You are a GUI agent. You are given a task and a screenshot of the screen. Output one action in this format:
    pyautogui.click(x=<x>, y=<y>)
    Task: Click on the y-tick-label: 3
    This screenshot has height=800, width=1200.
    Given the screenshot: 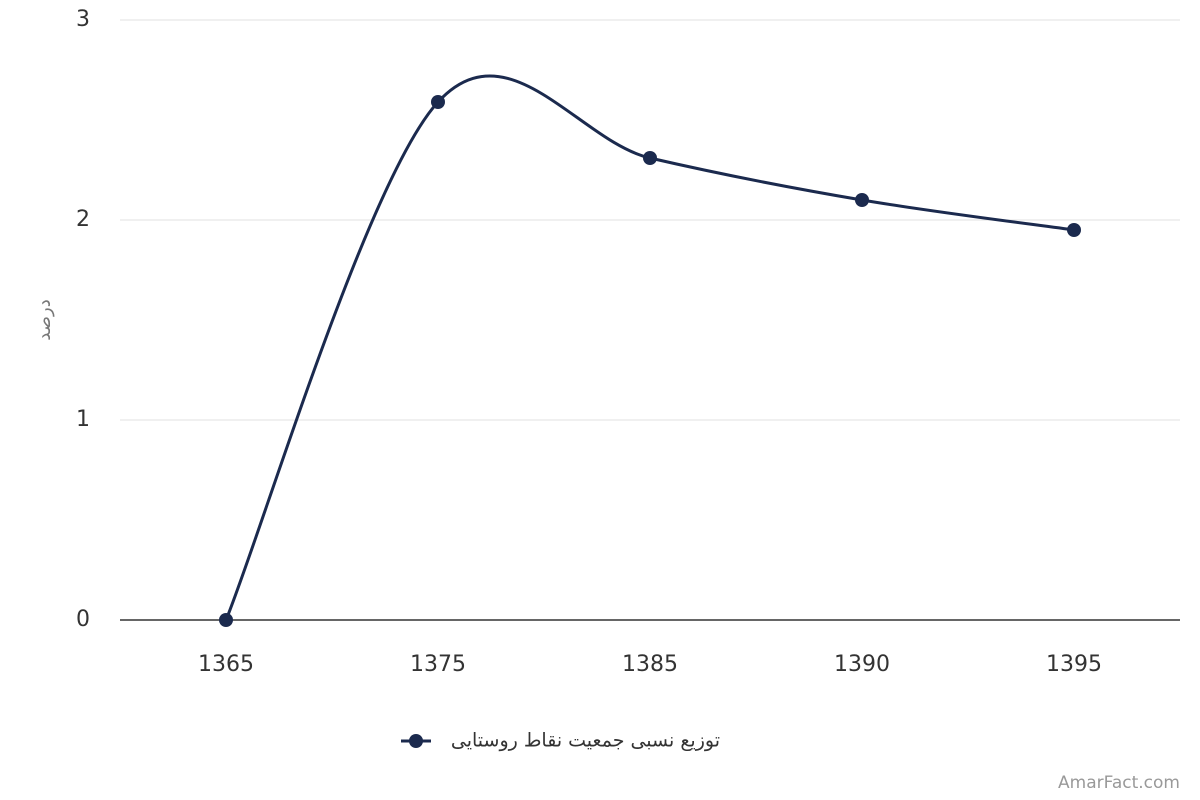 What is the action you would take?
    pyautogui.click(x=83, y=19)
    